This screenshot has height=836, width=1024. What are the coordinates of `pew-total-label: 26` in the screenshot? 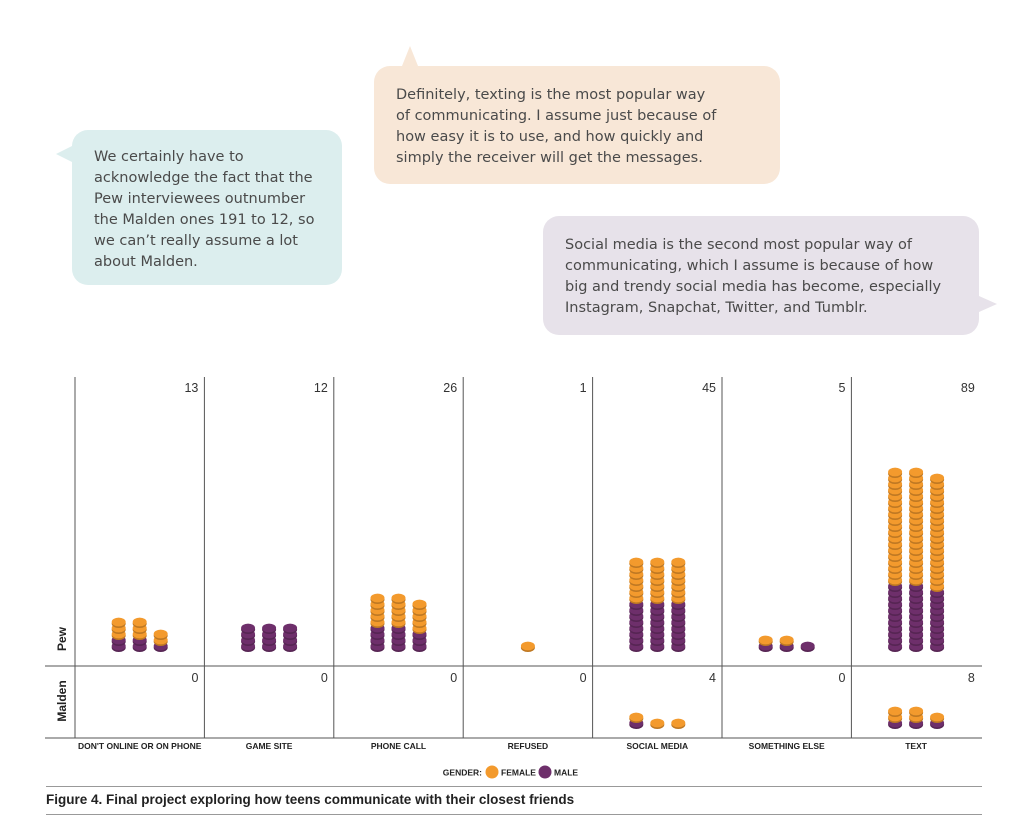 It's located at (450, 388).